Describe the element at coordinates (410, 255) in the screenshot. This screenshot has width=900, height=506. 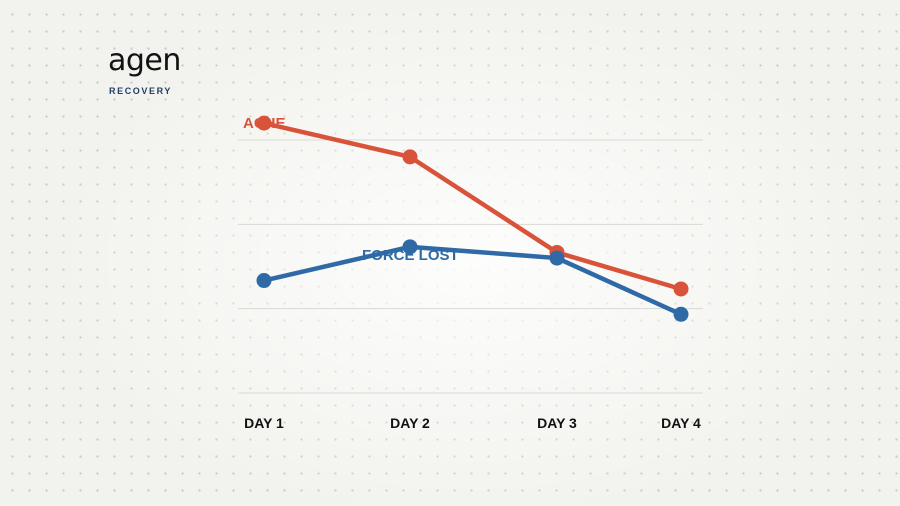
I see `series-label: FORCE LOST` at that location.